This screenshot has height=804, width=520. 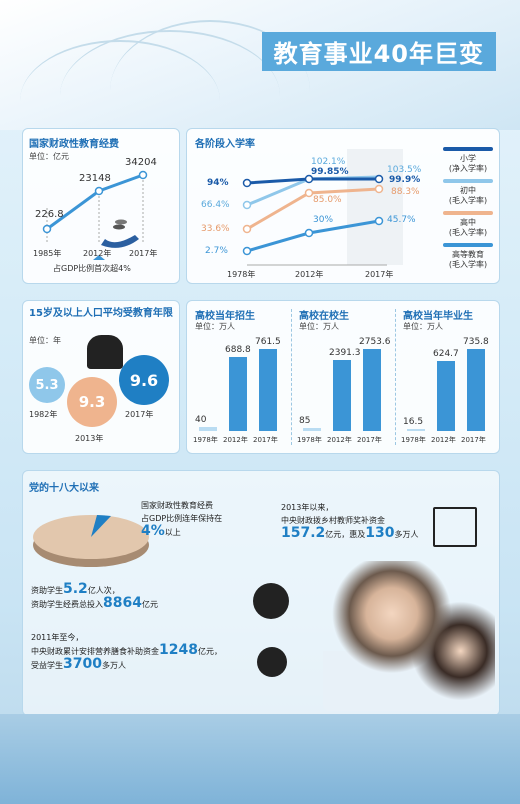 What do you see at coordinates (405, 180) in the screenshot?
I see `enroll-label-primary-2017: 99.9%` at bounding box center [405, 180].